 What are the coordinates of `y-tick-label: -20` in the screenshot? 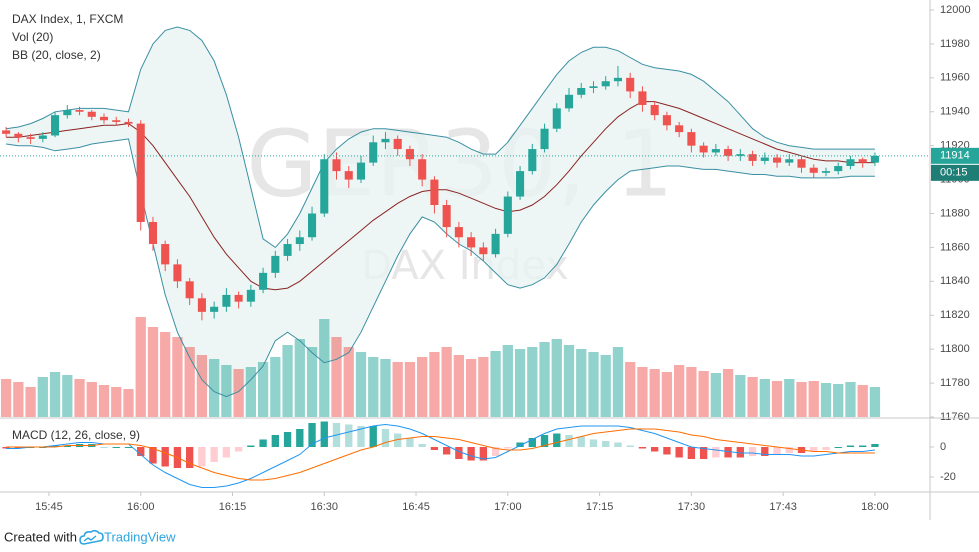 It's located at (948, 477).